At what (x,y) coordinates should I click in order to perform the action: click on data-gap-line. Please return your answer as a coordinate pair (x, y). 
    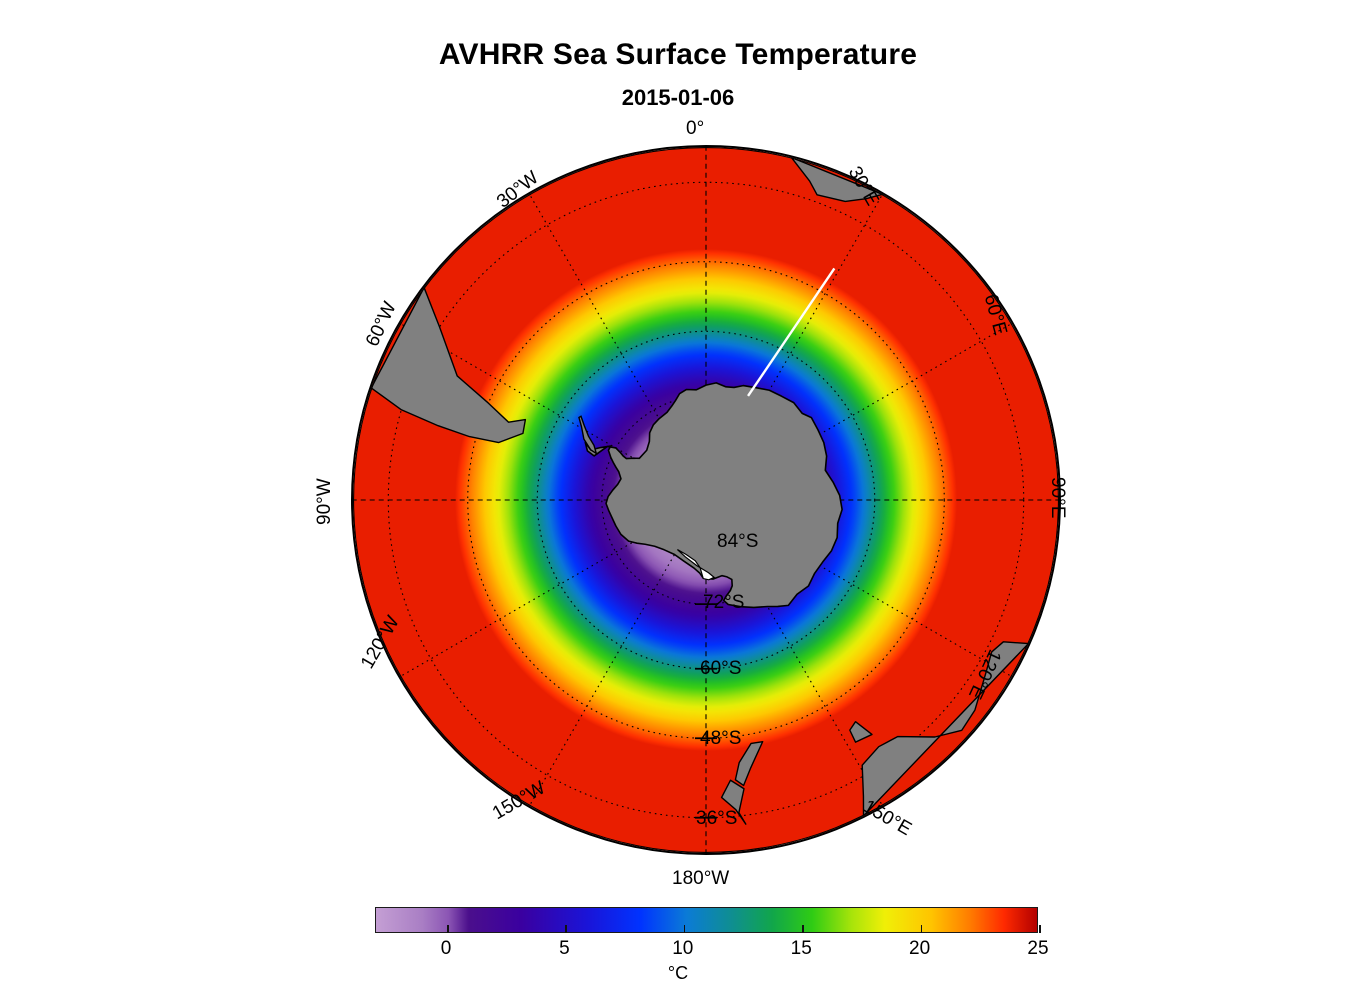
    Looking at the image, I should click on (791, 332).